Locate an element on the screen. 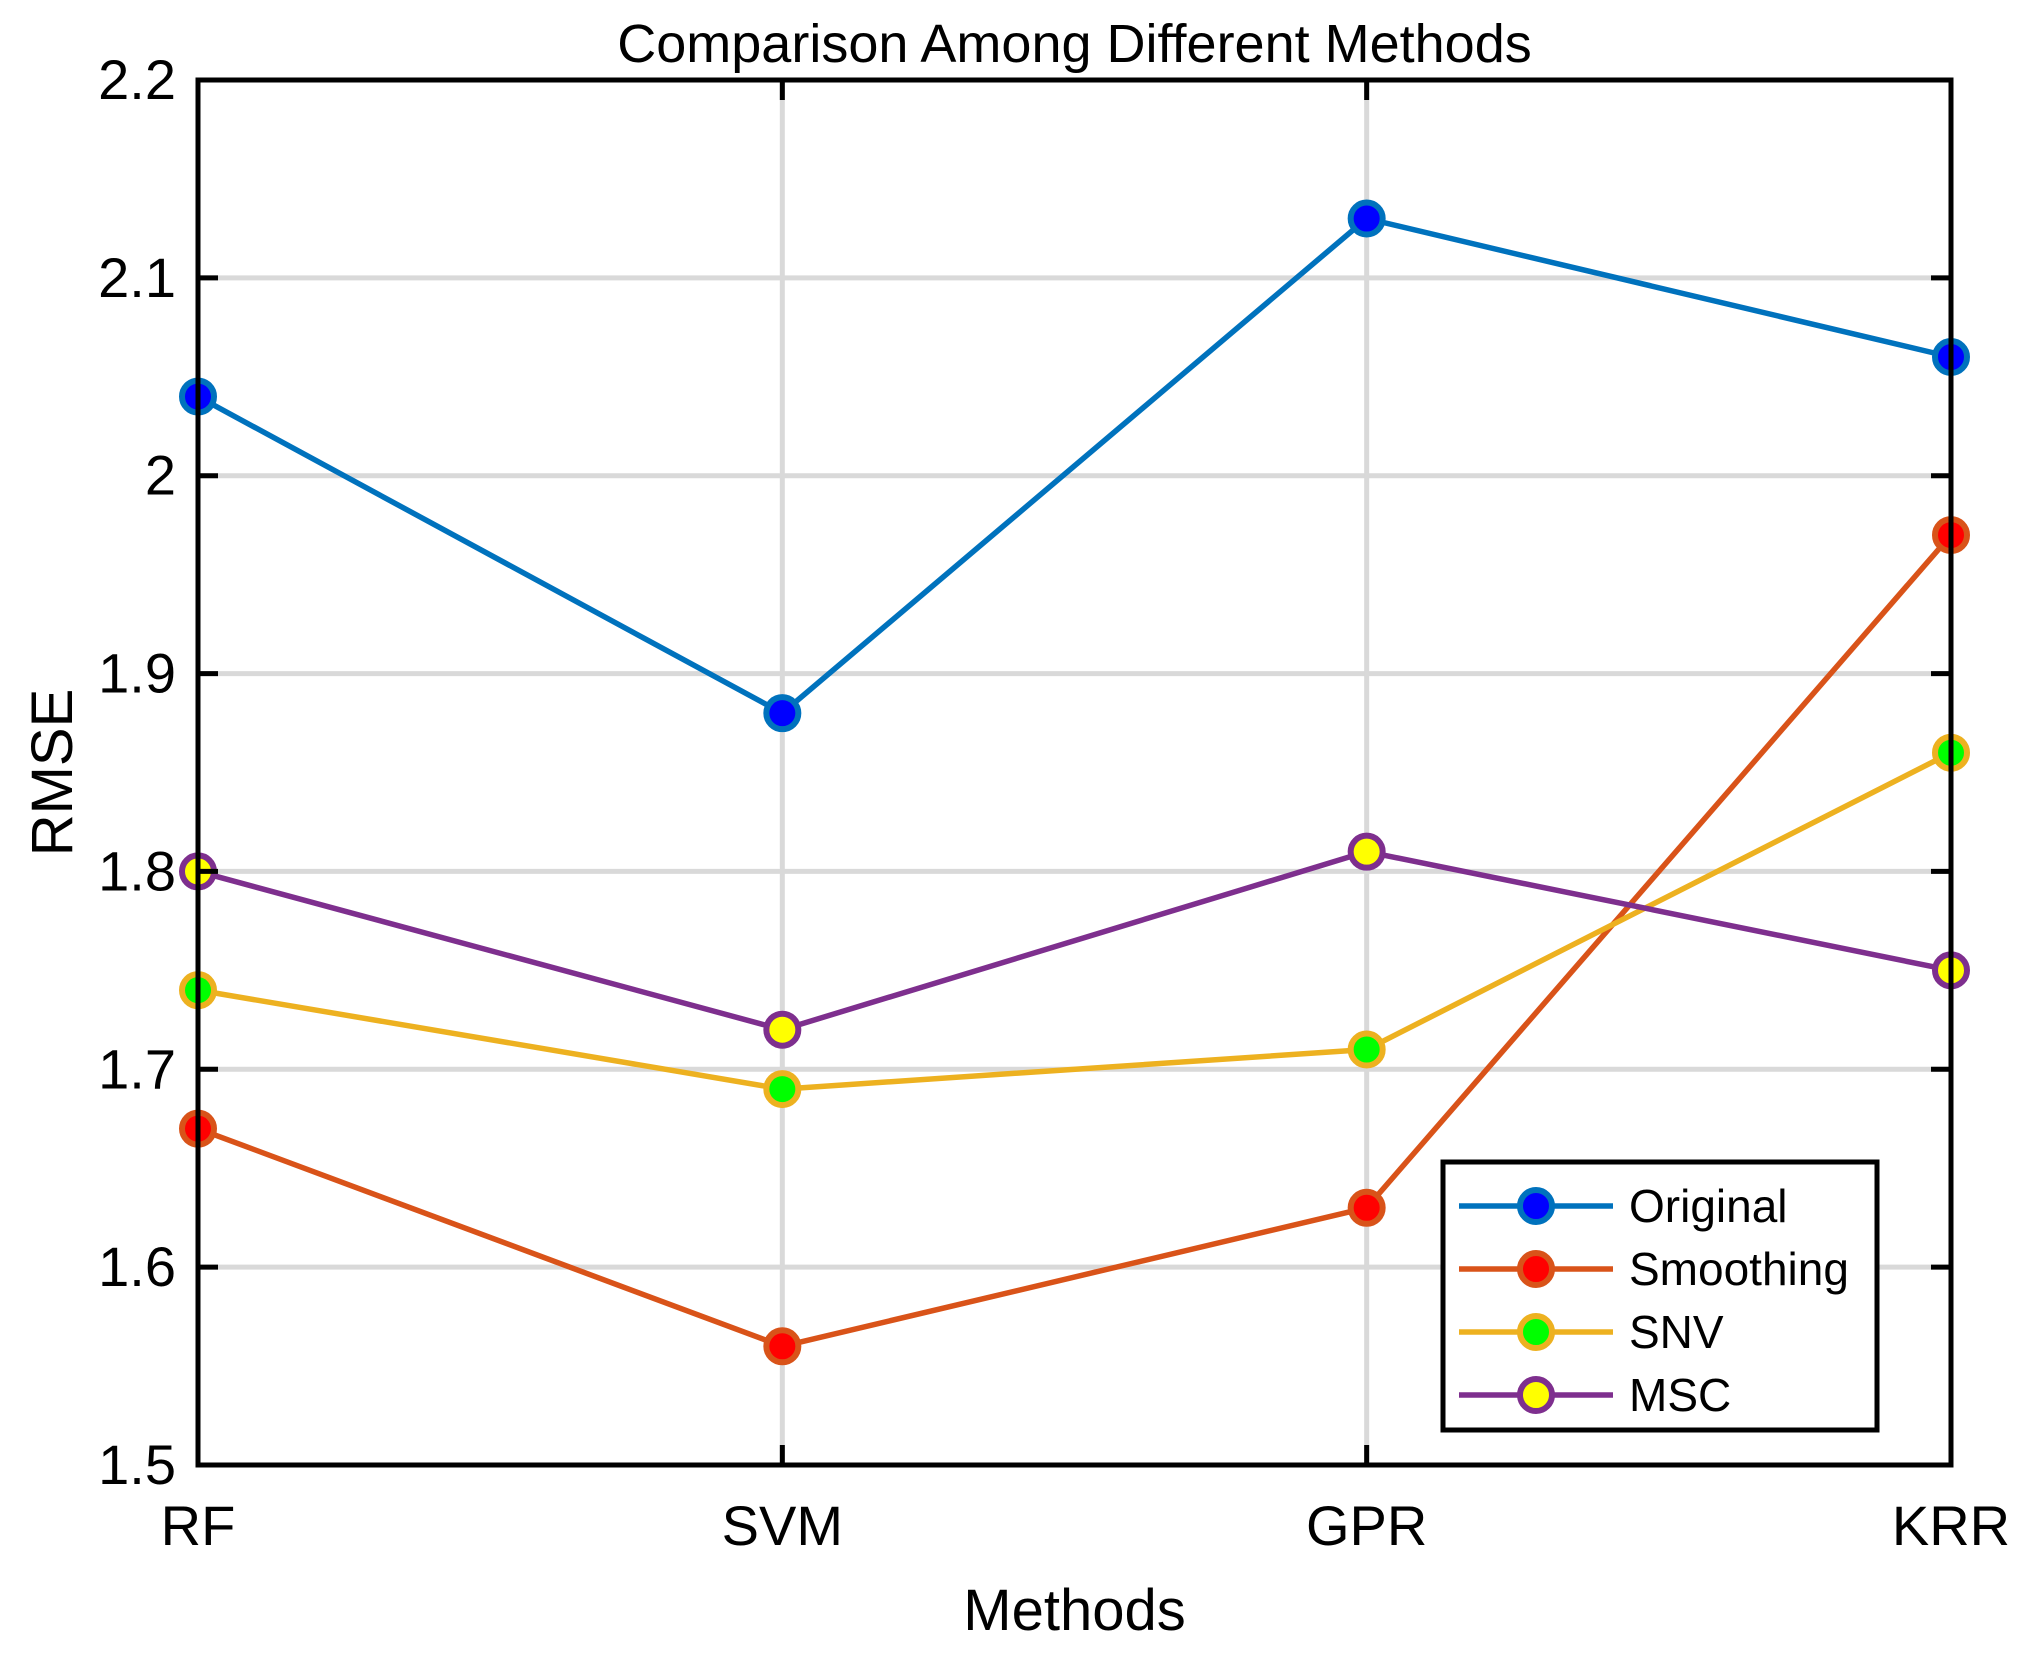 The height and width of the screenshot is (1659, 2026). series-line-msc is located at coordinates (1074, 940).